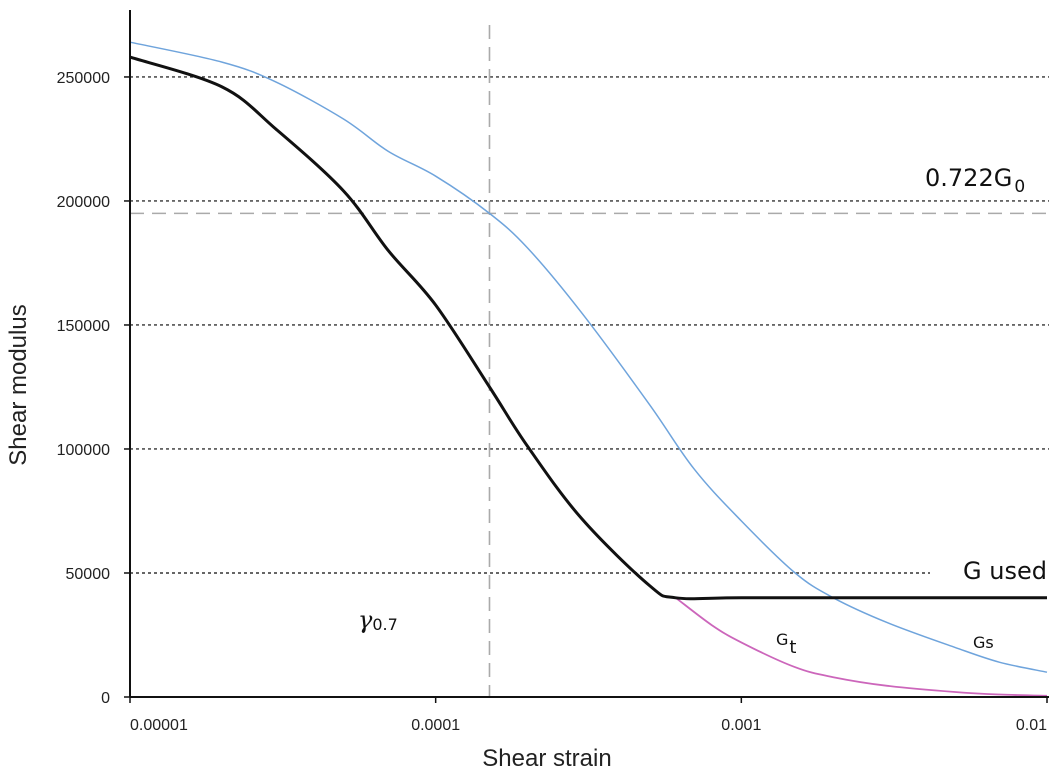 The height and width of the screenshot is (782, 1049). I want to click on annotation-g-ratio-main: 0.722G, so click(968, 178).